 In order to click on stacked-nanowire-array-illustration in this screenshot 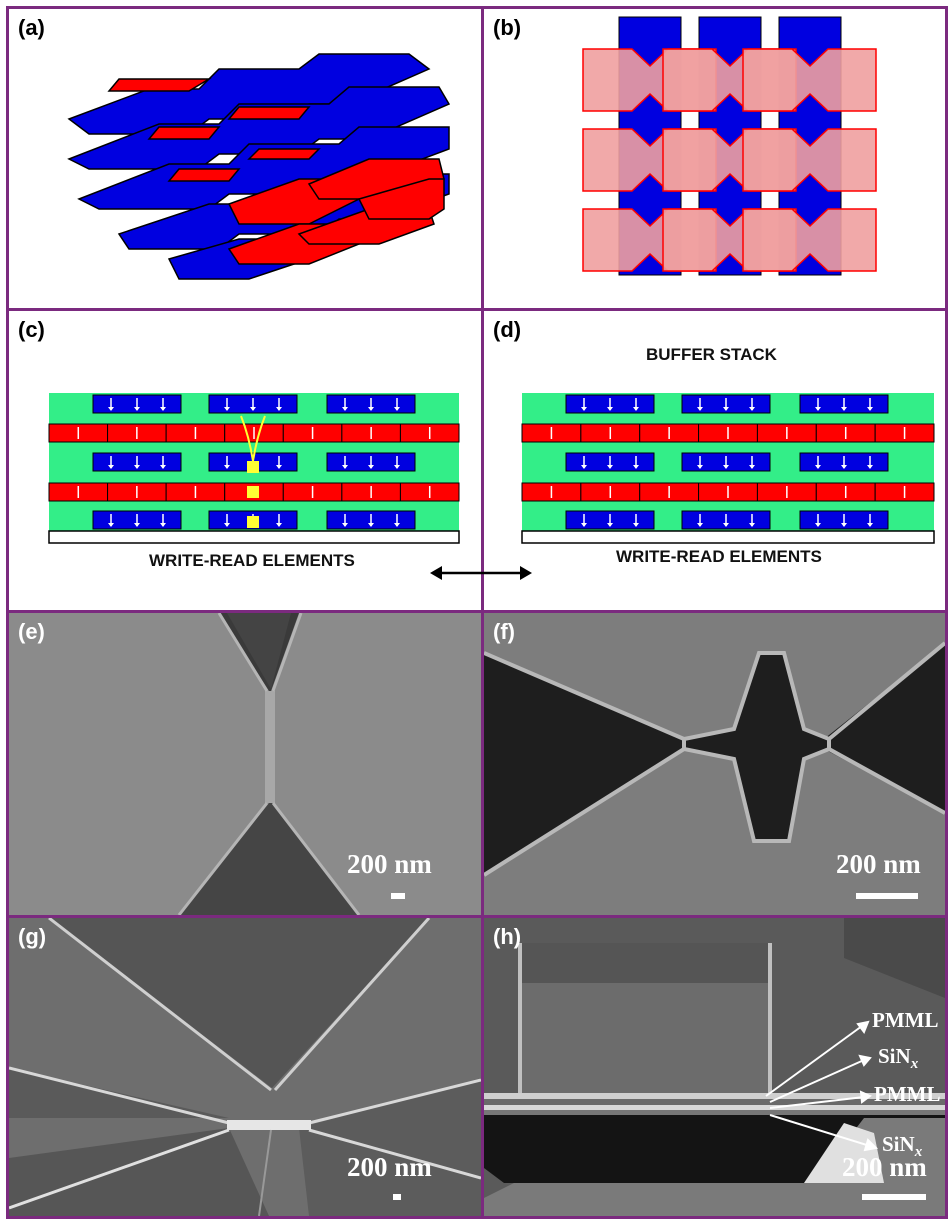, I will do `click(259, 166)`.